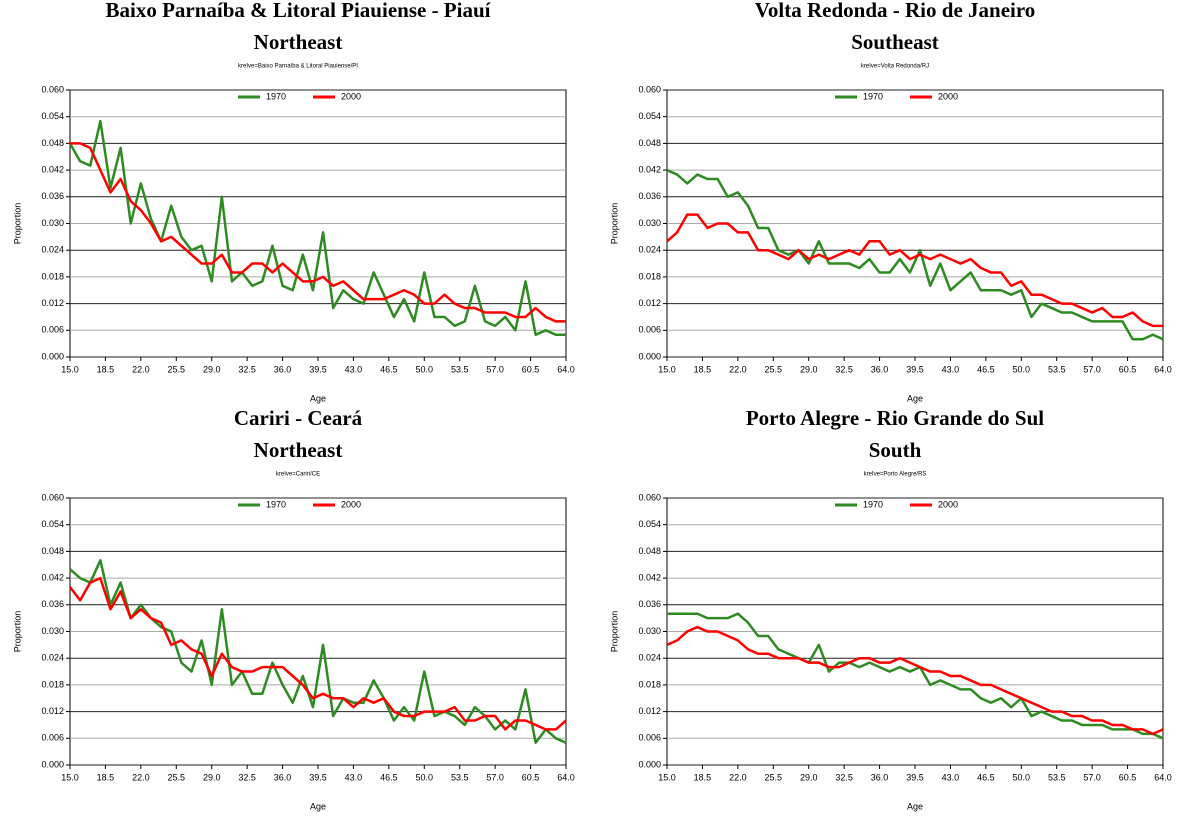 This screenshot has width=1193, height=817. Describe the element at coordinates (895, 67) in the screenshot. I see `annotation: kreIve=Volta Redonda/RJ` at that location.